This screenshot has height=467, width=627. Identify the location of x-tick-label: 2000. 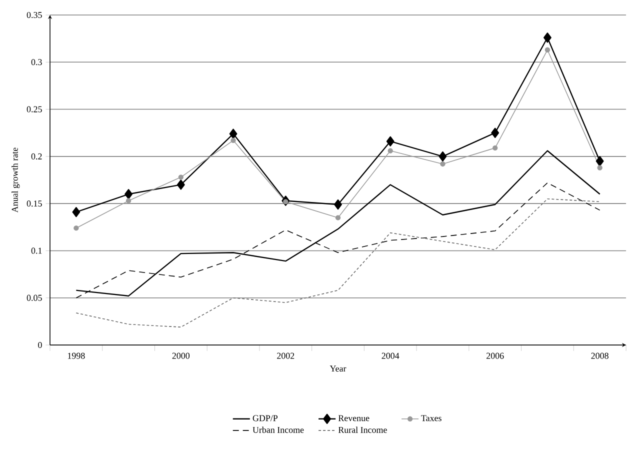
(181, 355).